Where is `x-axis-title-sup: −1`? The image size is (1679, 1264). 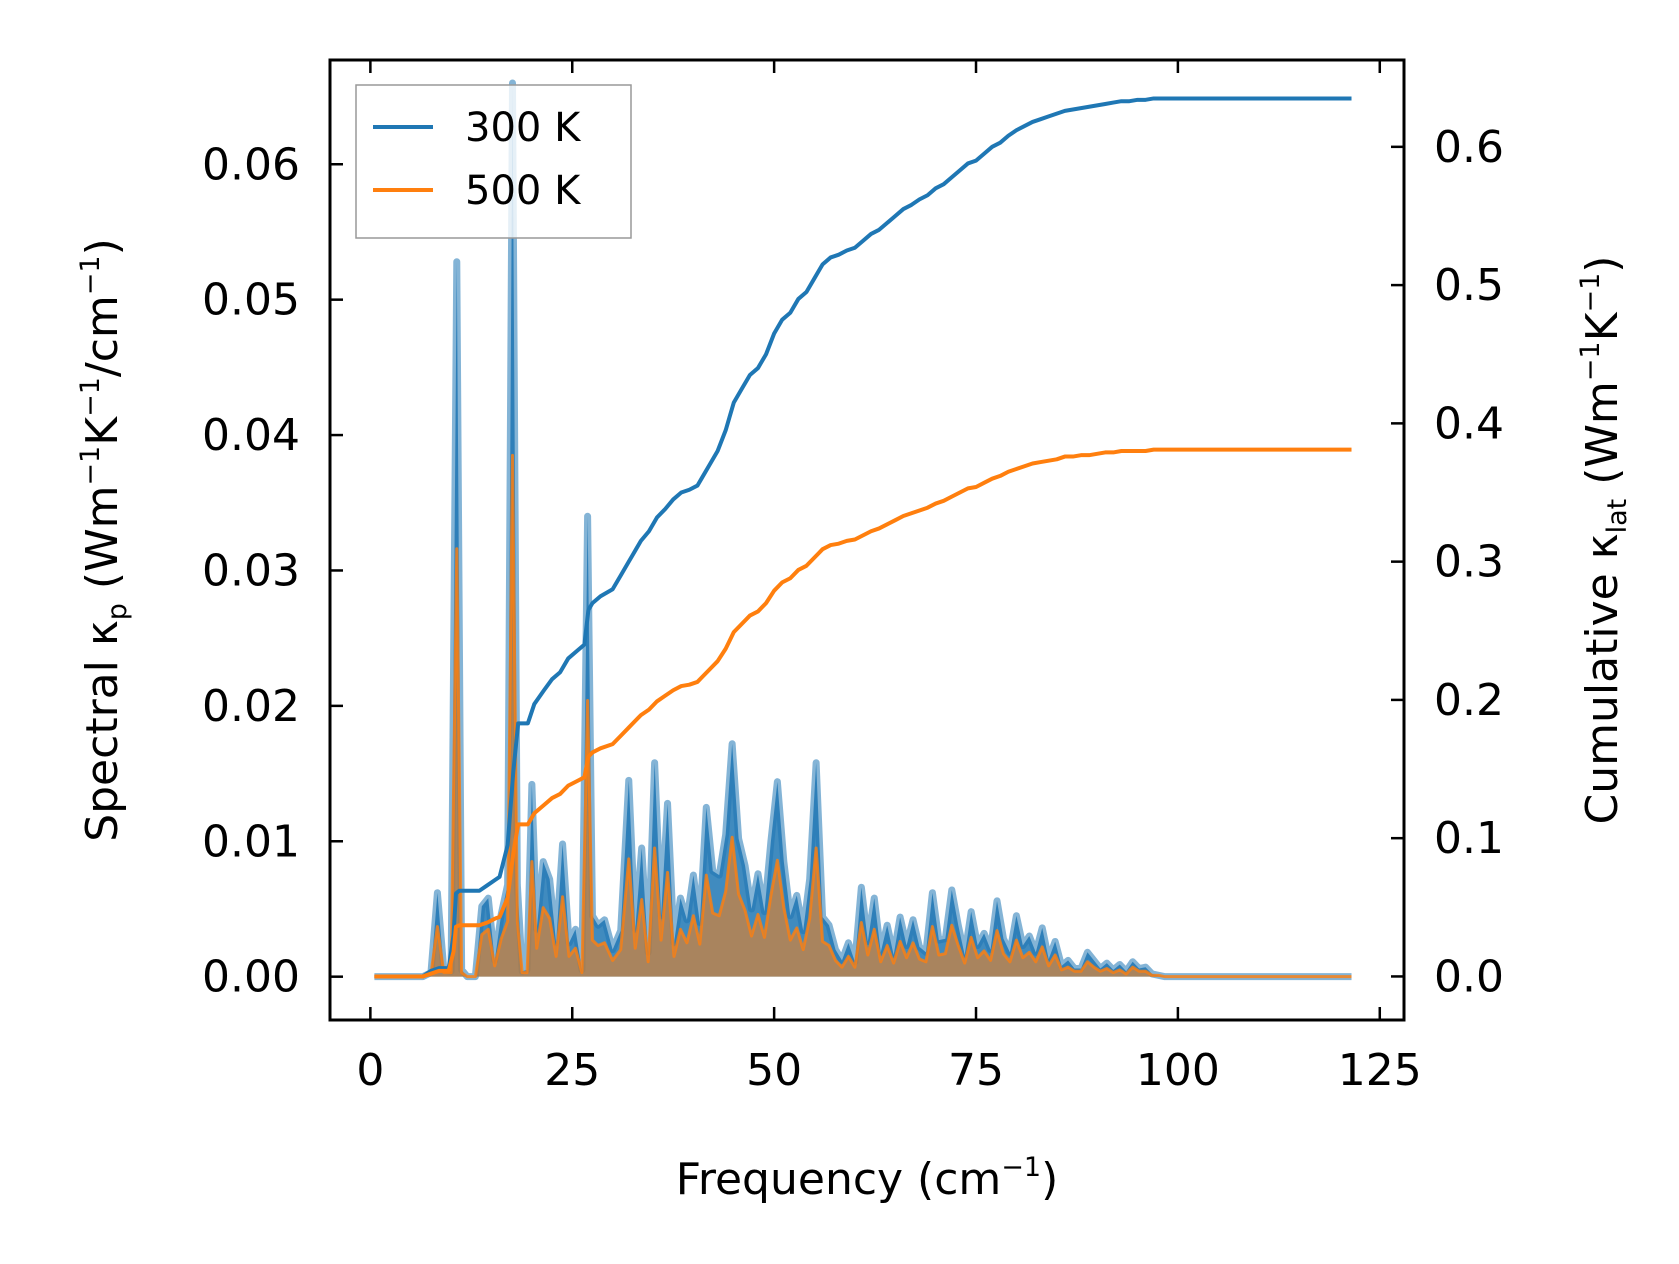
x-axis-title-sup: −1 is located at coordinates (1021, 1167).